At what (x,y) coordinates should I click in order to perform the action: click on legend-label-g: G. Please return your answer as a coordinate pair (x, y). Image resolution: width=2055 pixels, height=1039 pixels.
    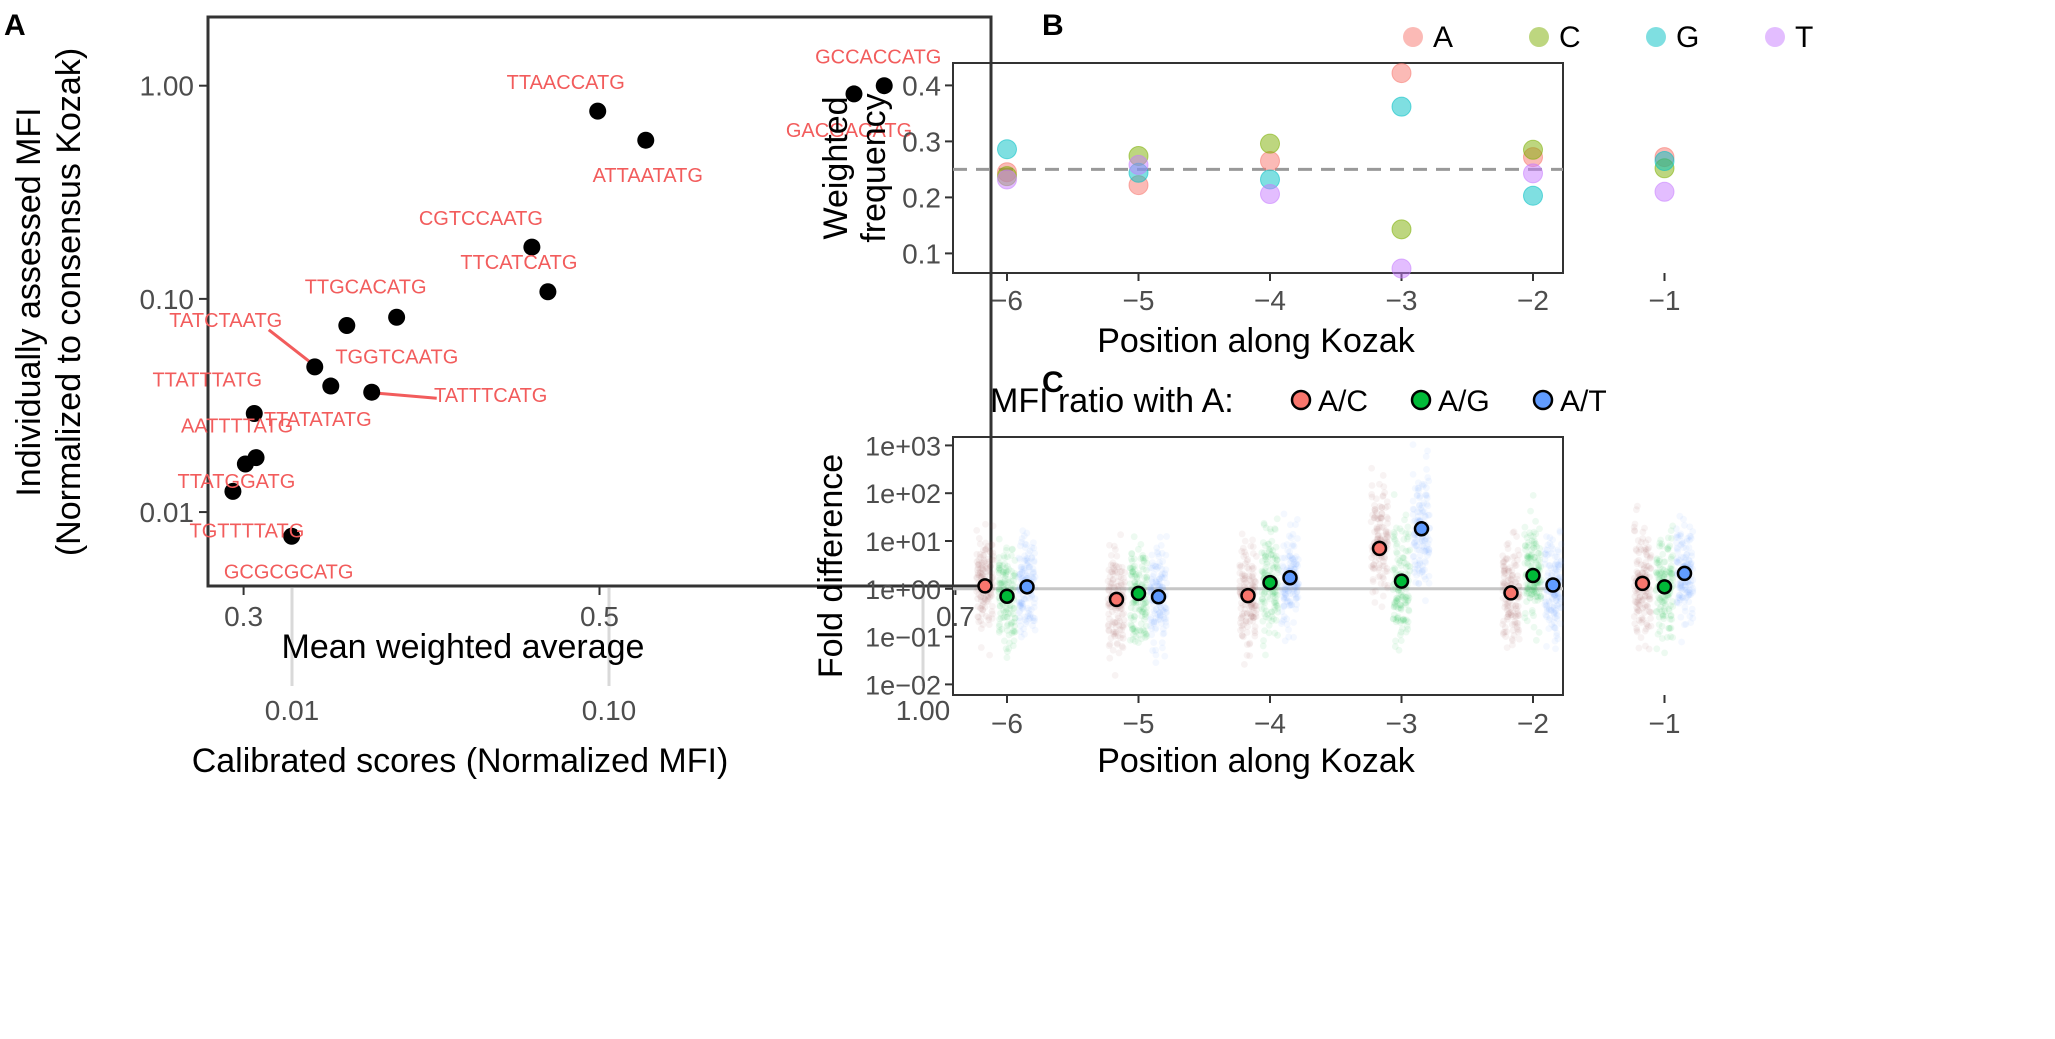
    Looking at the image, I should click on (1687, 37).